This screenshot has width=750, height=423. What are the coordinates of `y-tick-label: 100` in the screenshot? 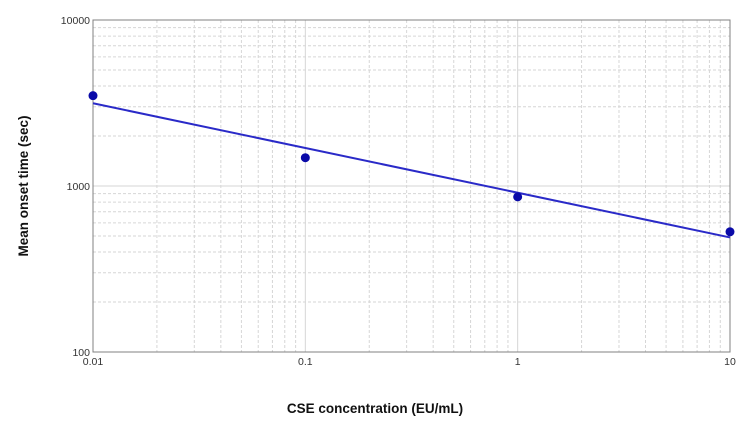 It's located at (81, 353).